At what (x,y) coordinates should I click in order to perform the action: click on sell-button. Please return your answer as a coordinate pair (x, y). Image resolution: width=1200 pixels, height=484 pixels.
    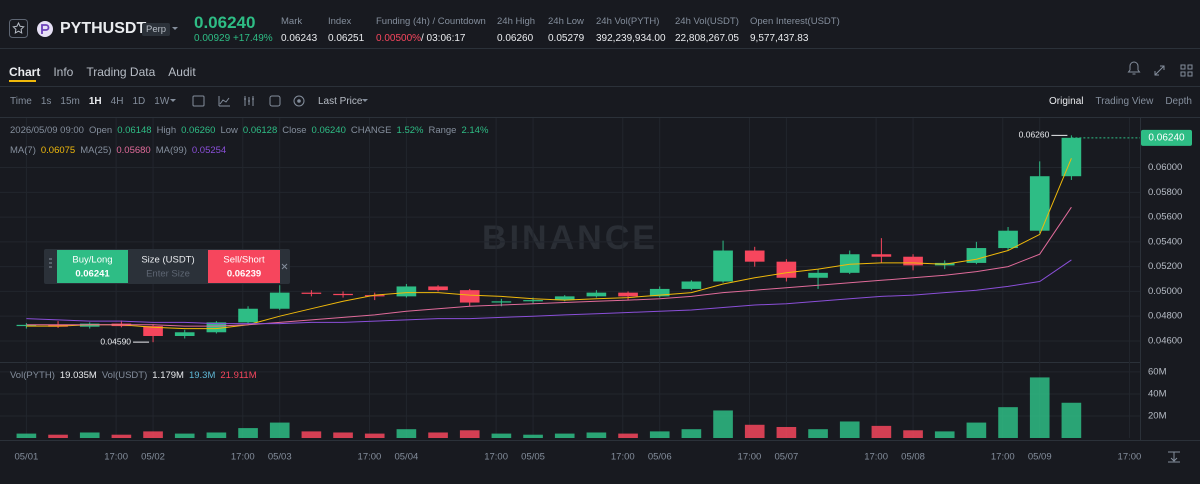
    Looking at the image, I should click on (244, 266).